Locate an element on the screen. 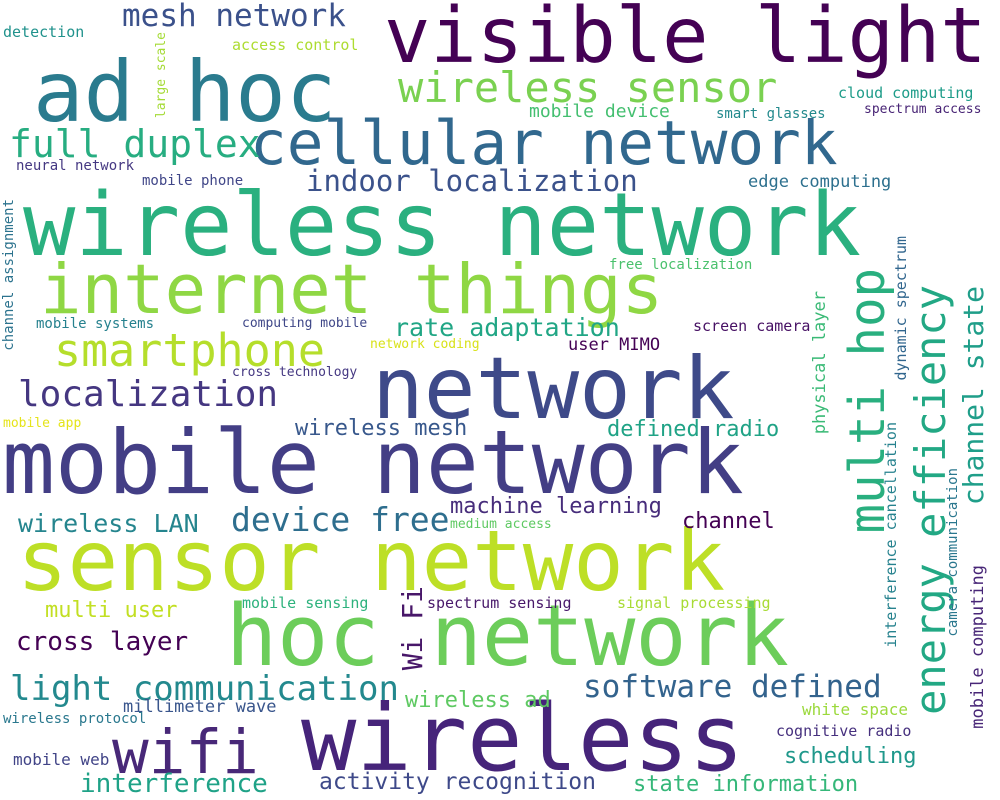  word-mobile-app: mobile app is located at coordinates (42, 423).